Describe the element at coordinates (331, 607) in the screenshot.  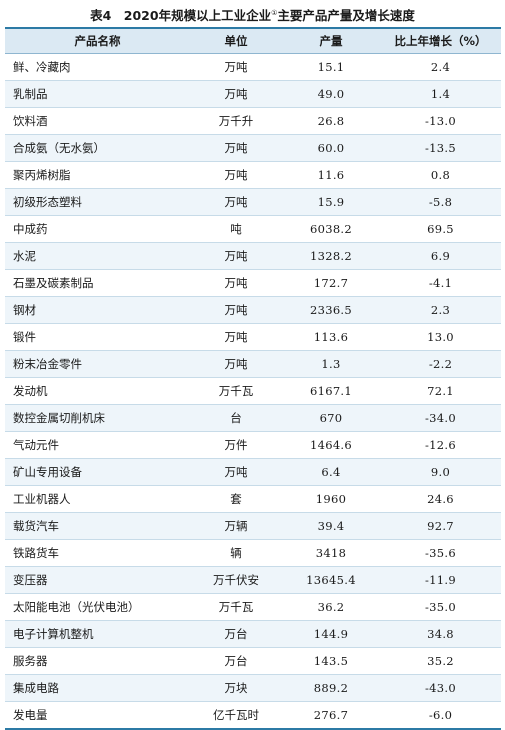
I see `output-cell: 36.2` at that location.